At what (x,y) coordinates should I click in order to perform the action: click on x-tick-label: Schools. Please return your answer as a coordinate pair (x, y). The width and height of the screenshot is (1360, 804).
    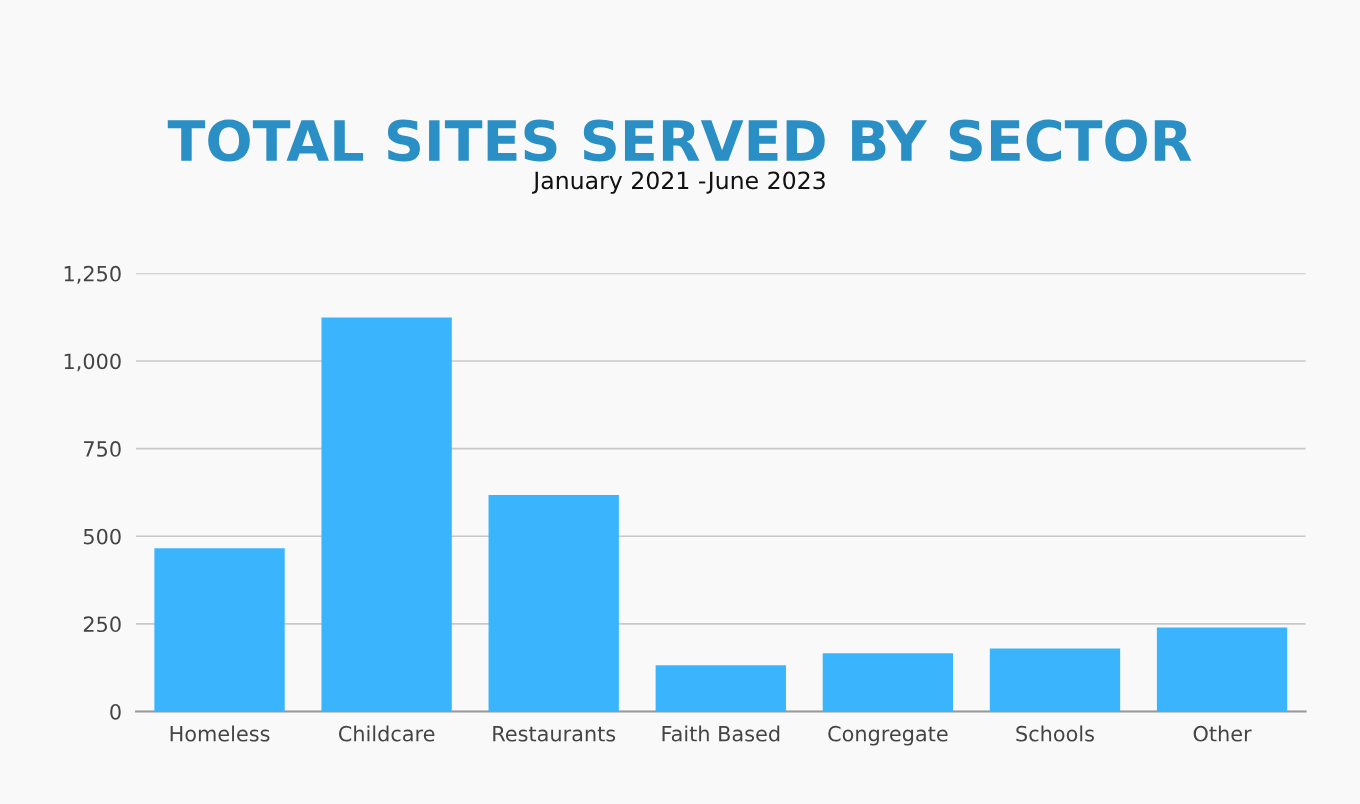
    Looking at the image, I should click on (1055, 733).